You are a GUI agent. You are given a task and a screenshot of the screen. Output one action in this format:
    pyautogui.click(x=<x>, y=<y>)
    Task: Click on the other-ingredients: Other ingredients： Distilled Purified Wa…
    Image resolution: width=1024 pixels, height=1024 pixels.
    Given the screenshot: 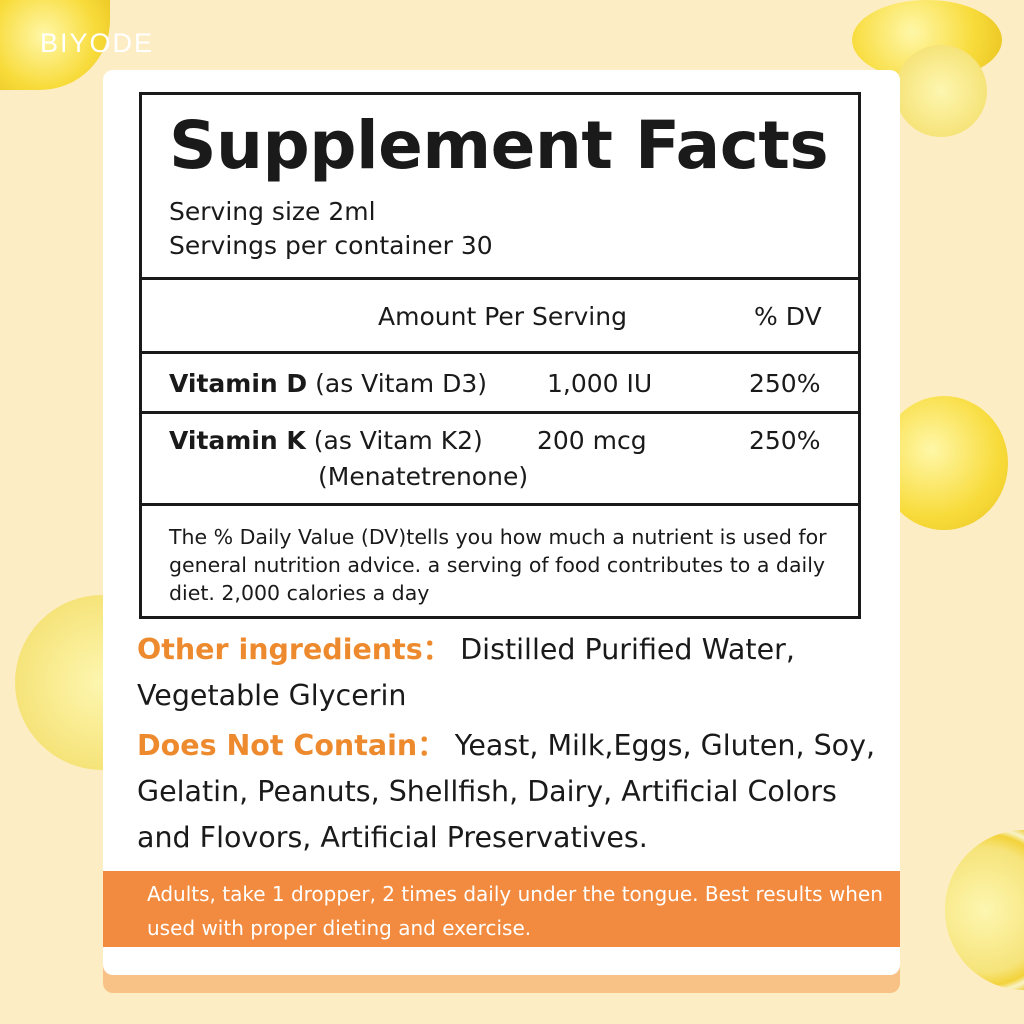 What is the action you would take?
    pyautogui.click(x=507, y=673)
    